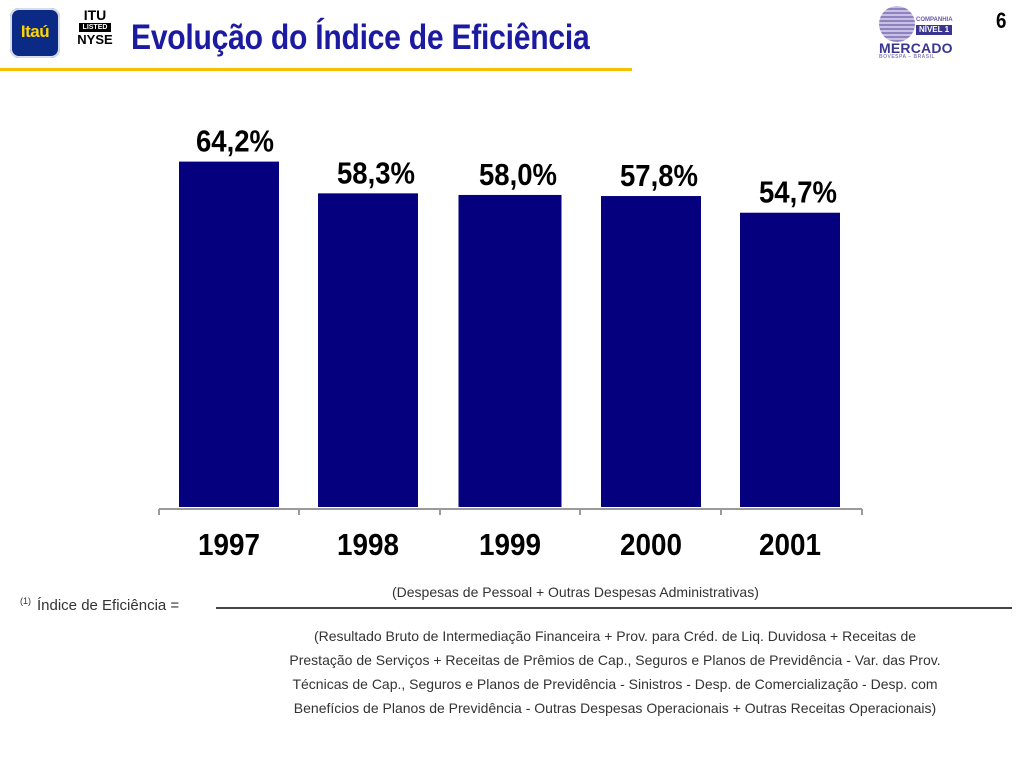 This screenshot has width=1024, height=768. Describe the element at coordinates (25, 601) in the screenshot. I see `footnote-marker: (1)` at that location.